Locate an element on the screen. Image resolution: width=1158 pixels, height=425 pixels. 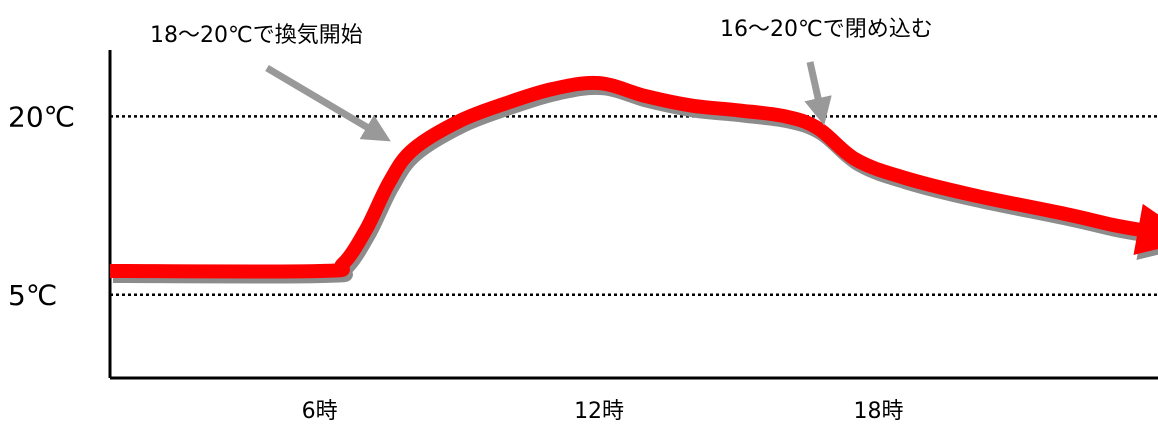
x-tick-label: 18時 is located at coordinates (879, 411).